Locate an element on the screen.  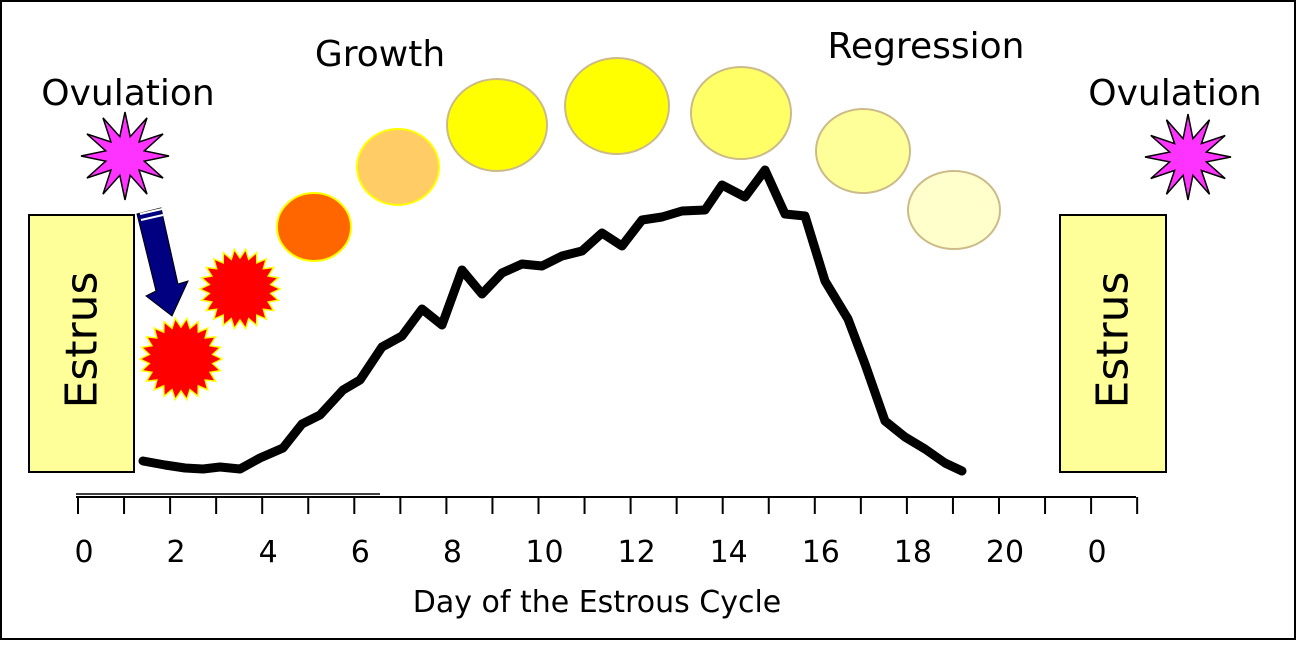
tick-label: 18 is located at coordinates (913, 552).